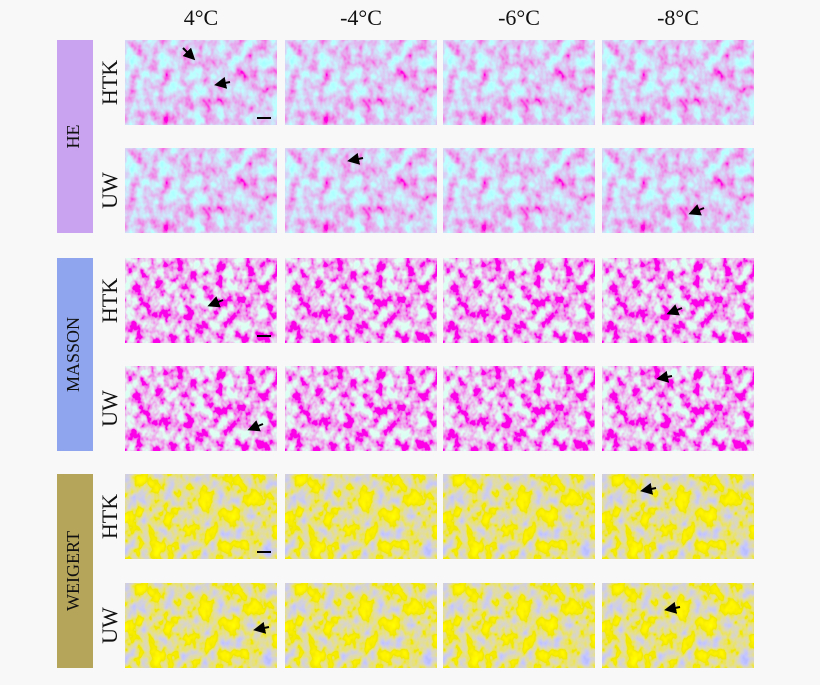 This screenshot has height=685, width=820. Describe the element at coordinates (678, 17) in the screenshot. I see `column-header: -8°C` at that location.